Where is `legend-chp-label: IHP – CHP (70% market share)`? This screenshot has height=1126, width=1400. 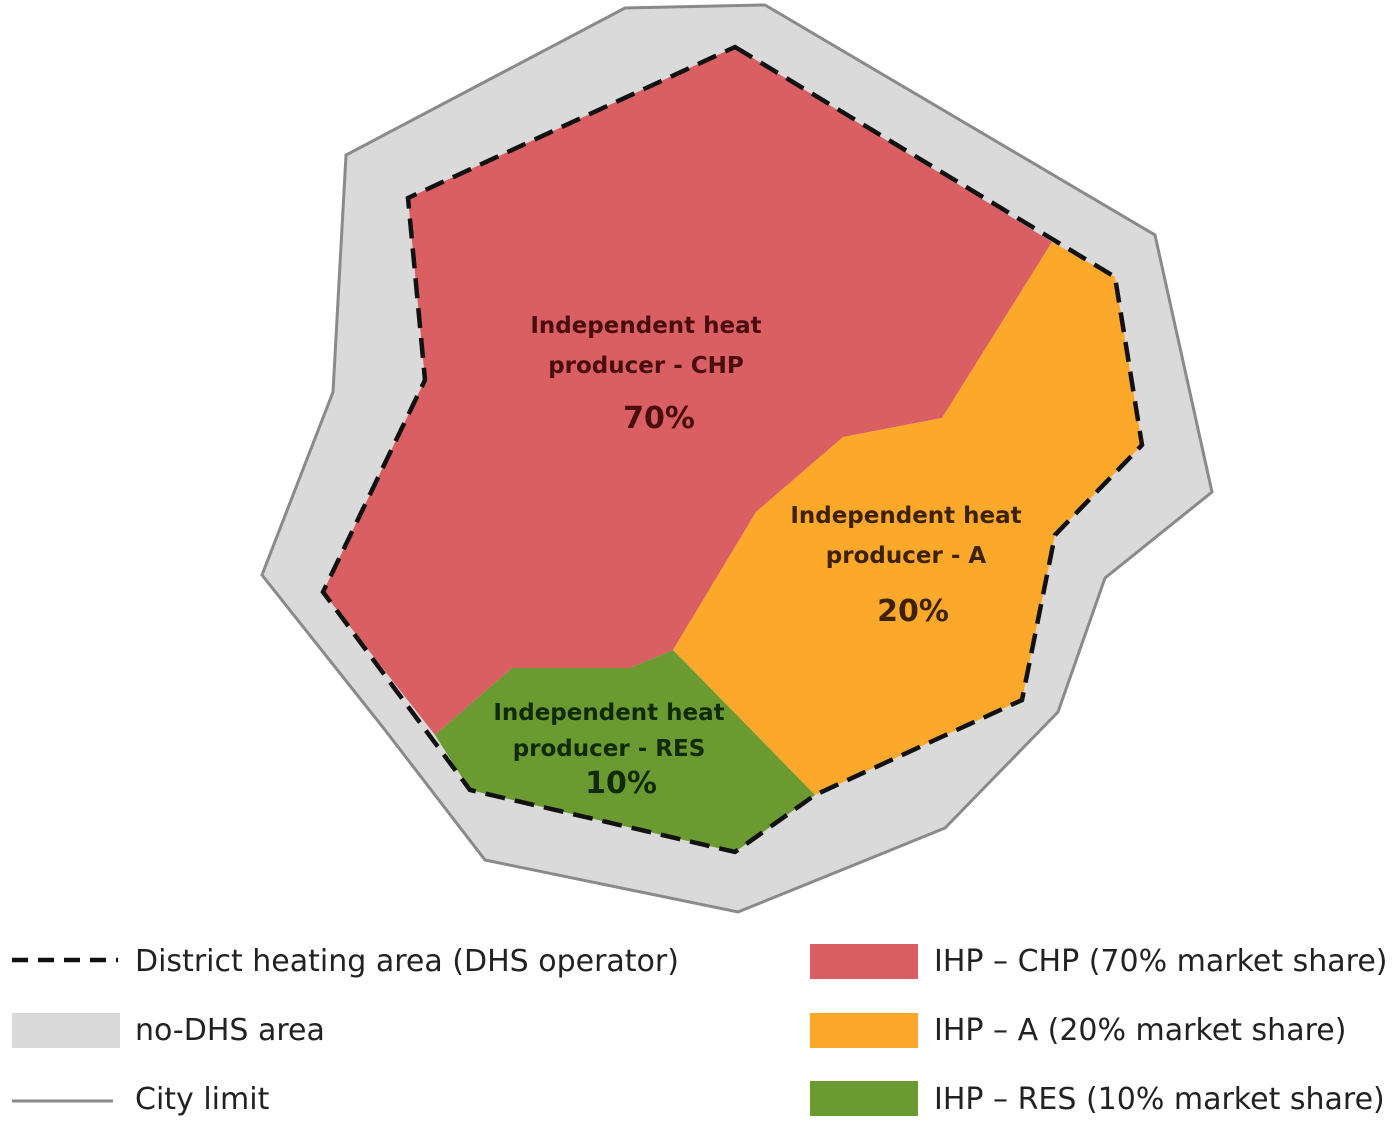
legend-chp-label: IHP – CHP (70% market share) is located at coordinates (1161, 961).